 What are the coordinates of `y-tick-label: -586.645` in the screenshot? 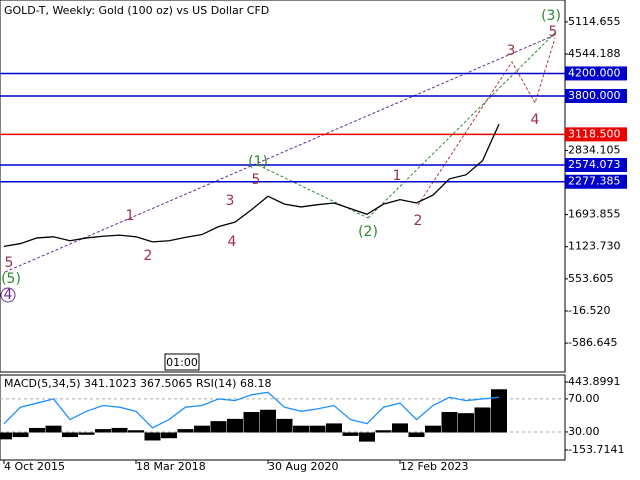 It's located at (592, 342).